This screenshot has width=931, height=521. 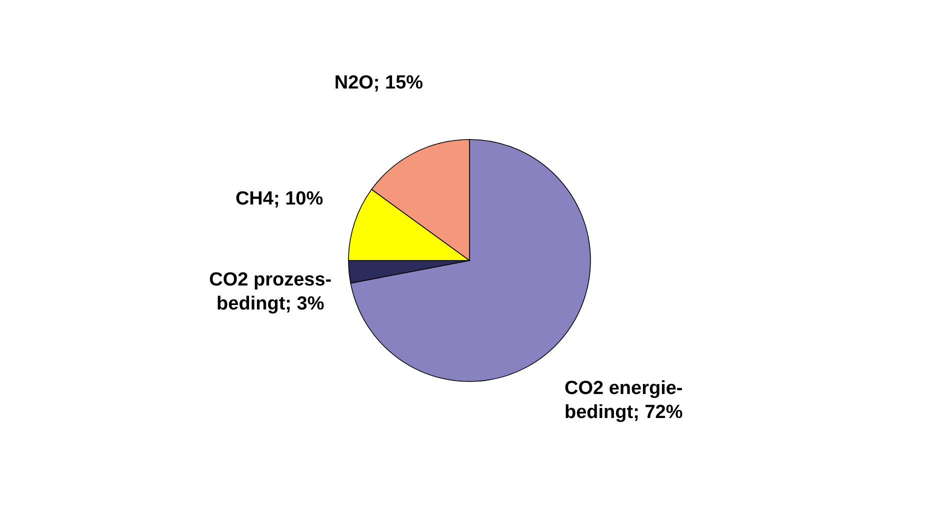 I want to click on slice-label: CH4; 10%, so click(x=279, y=199).